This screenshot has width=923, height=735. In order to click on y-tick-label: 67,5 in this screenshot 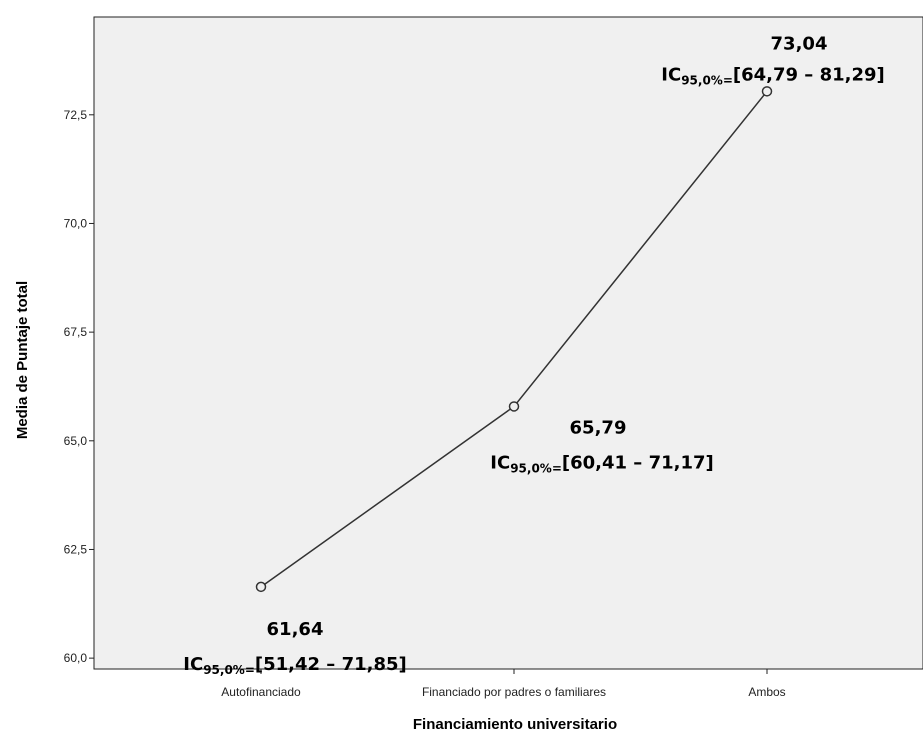, I will do `click(76, 332)`.